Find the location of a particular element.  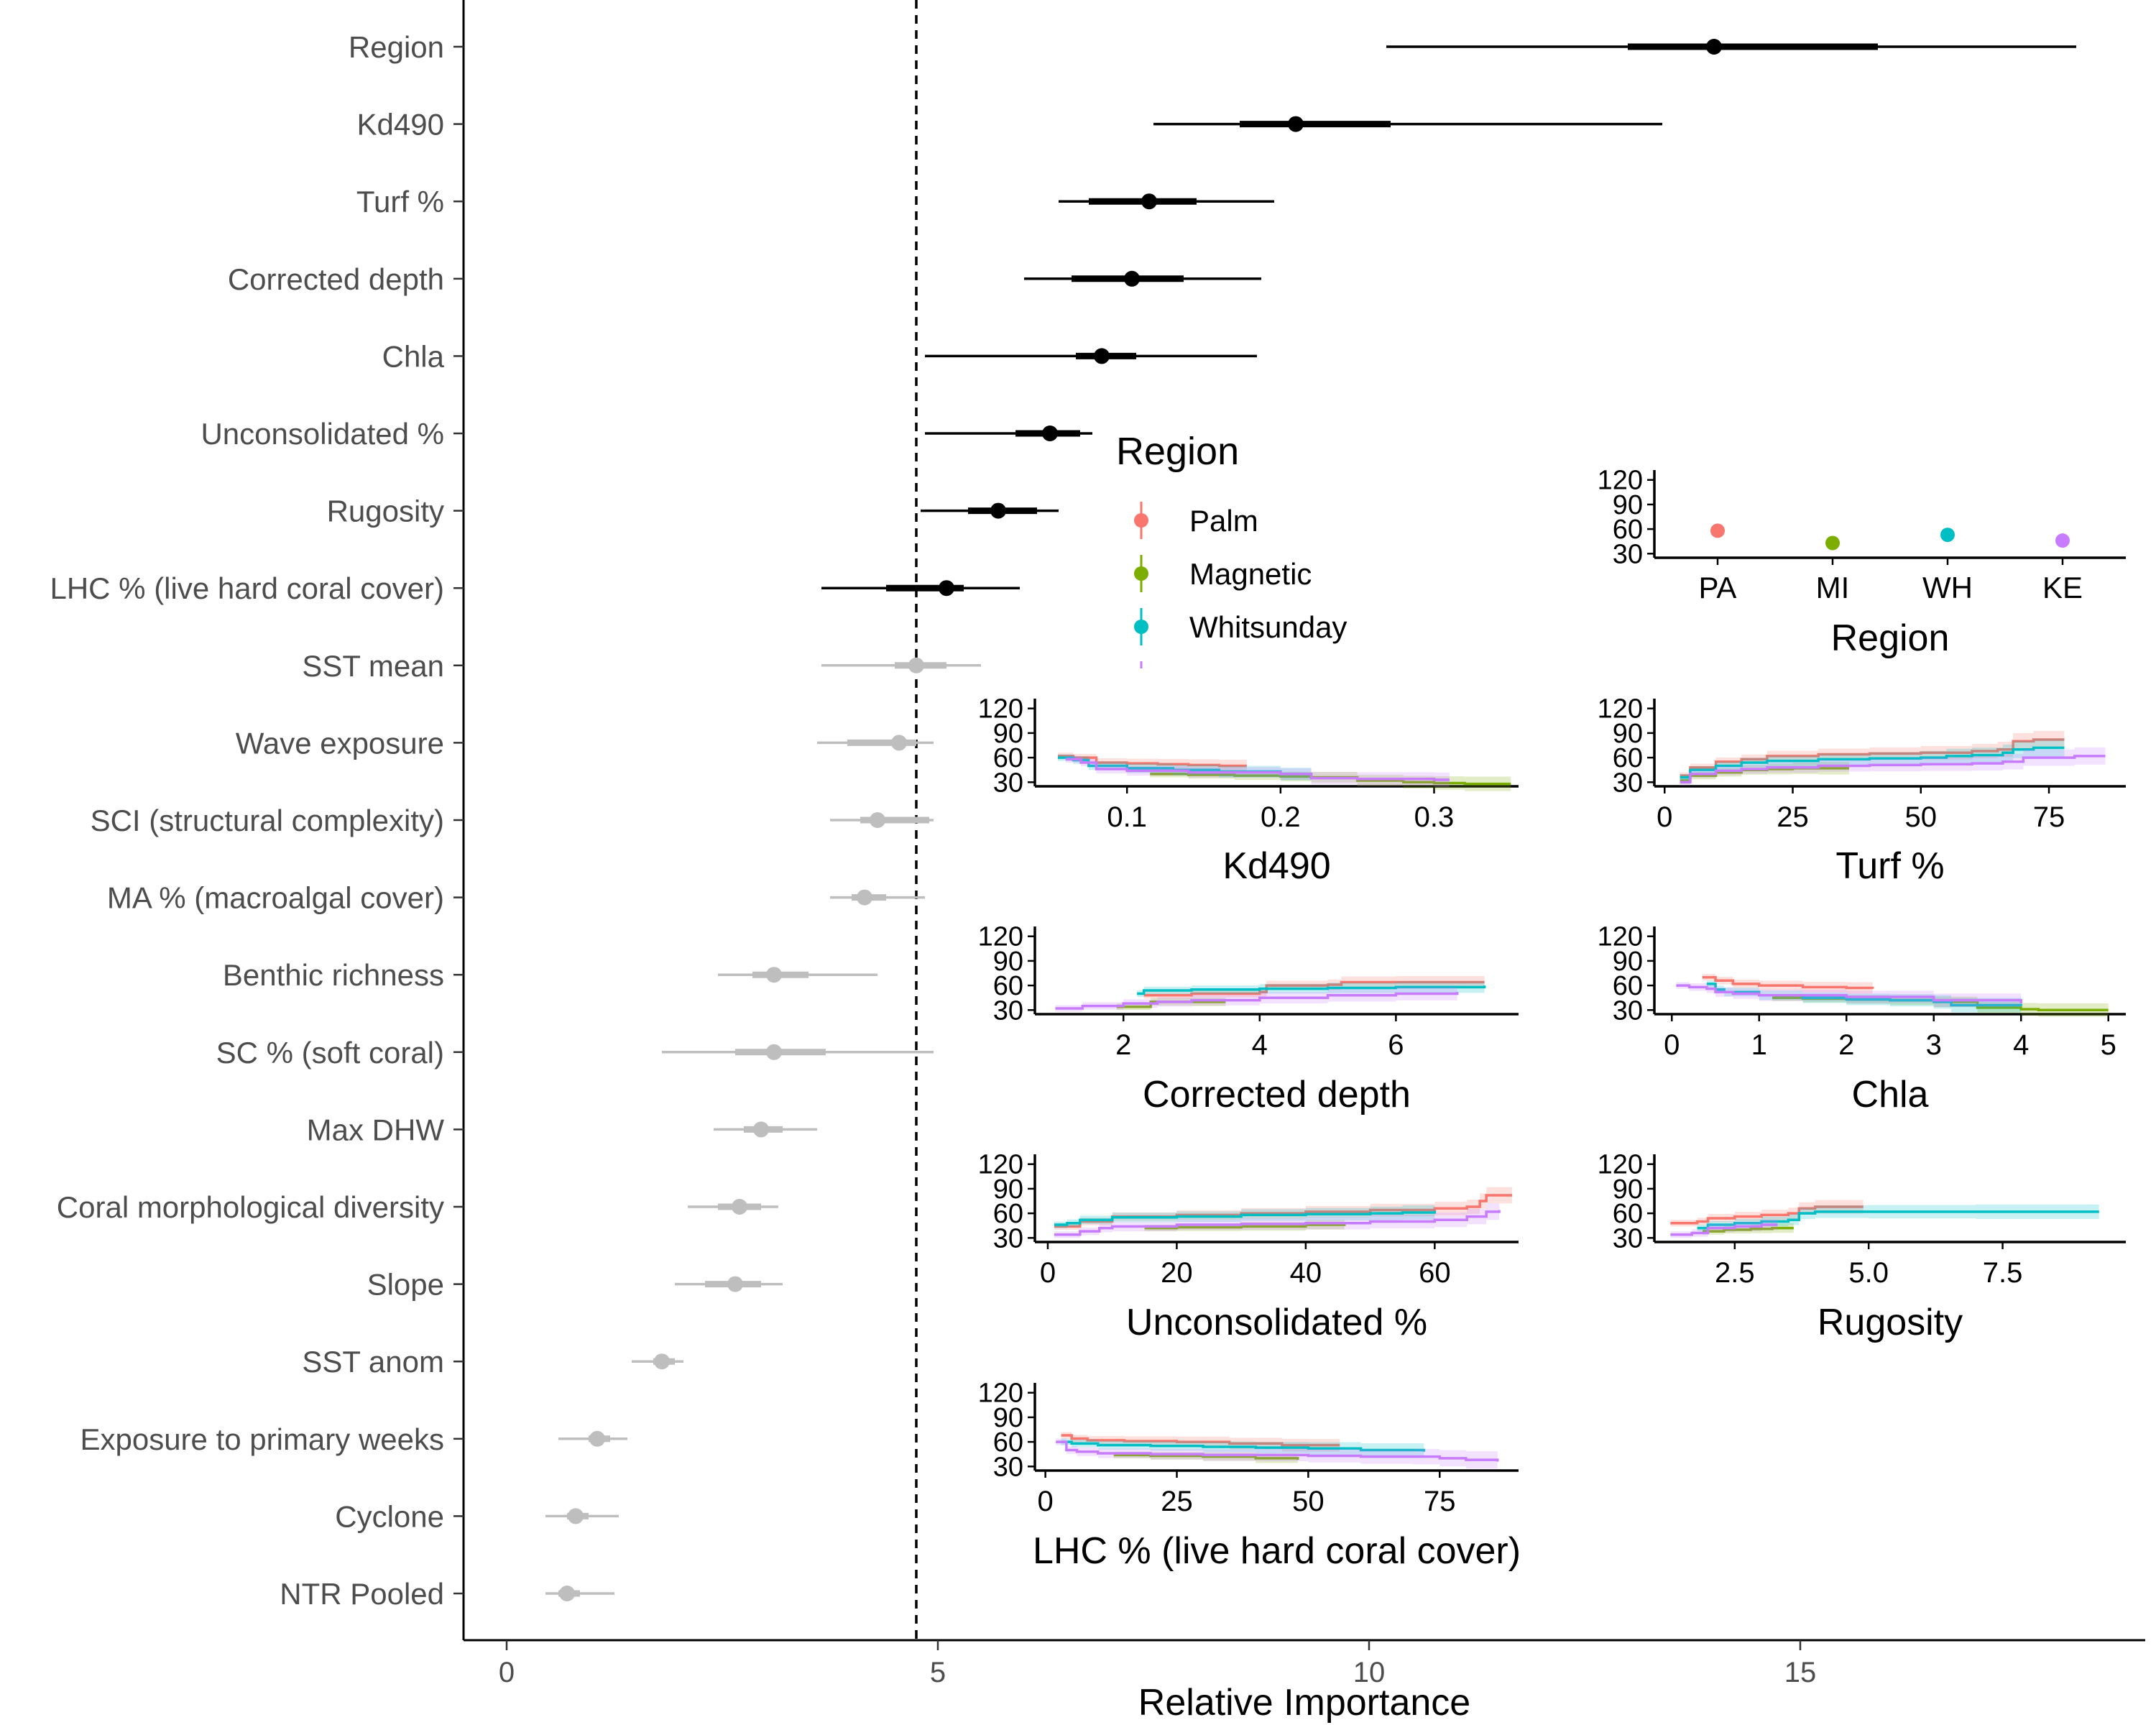

inset-x-tick-label: KE is located at coordinates (2062, 587).